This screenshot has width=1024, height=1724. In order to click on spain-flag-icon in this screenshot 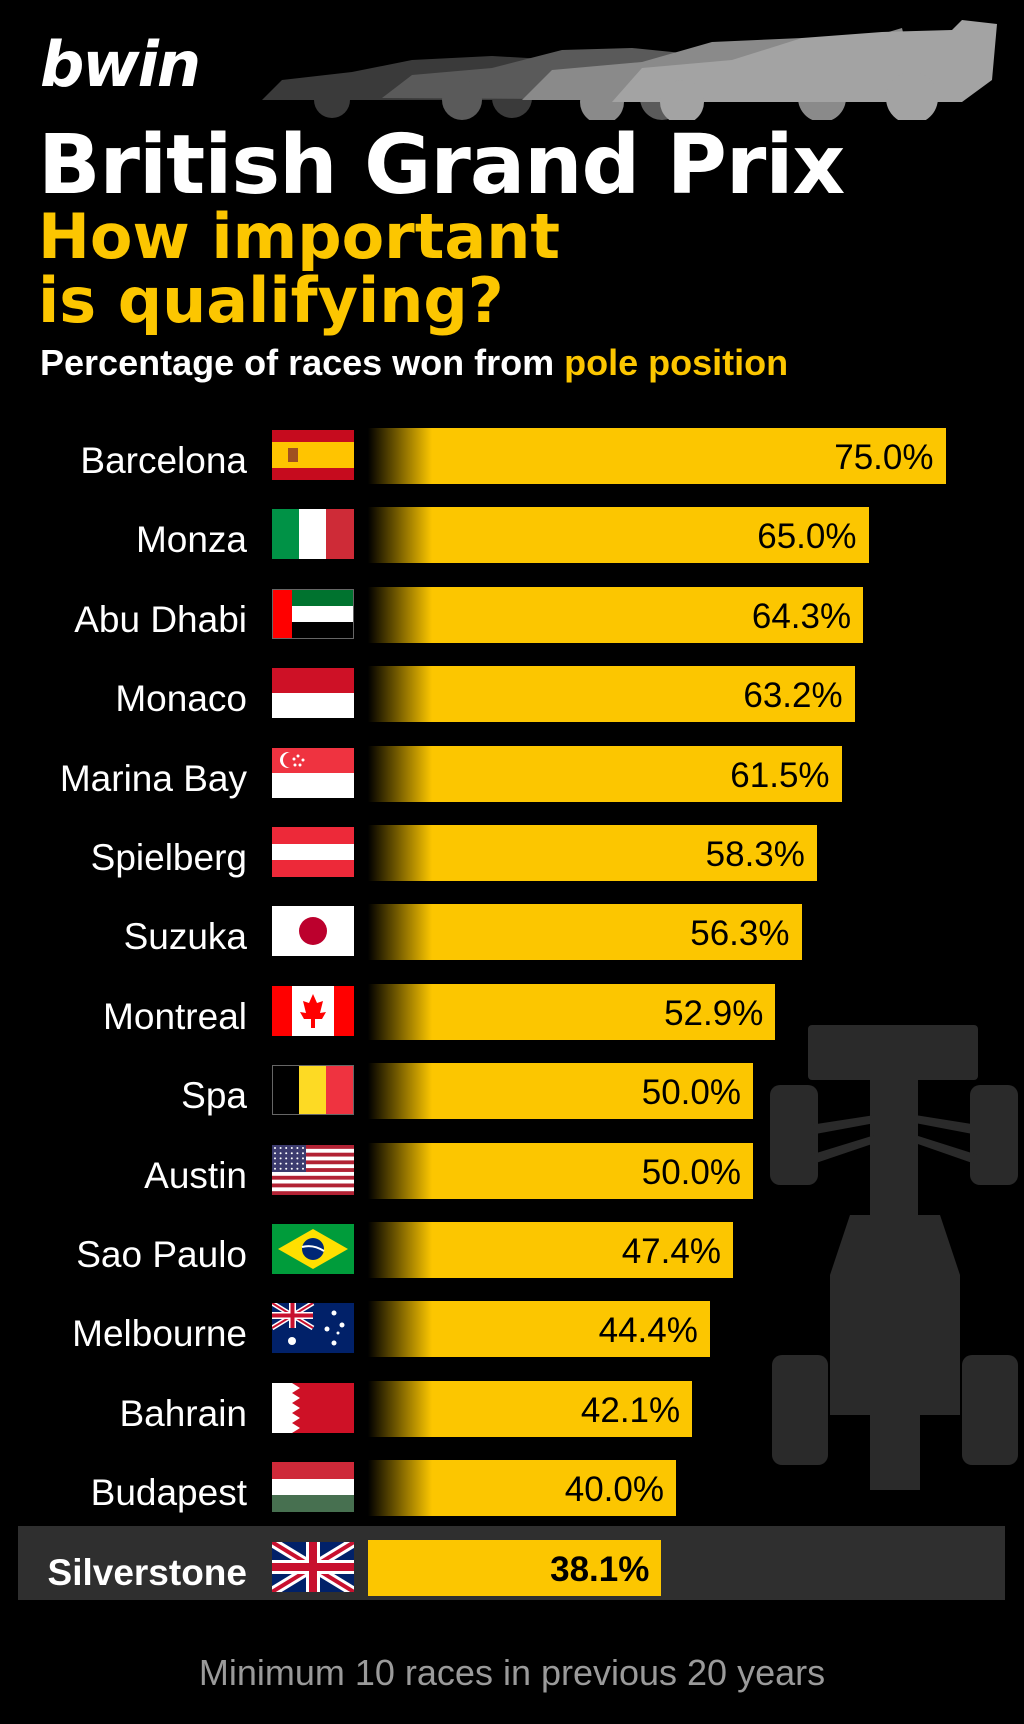, I will do `click(313, 455)`.